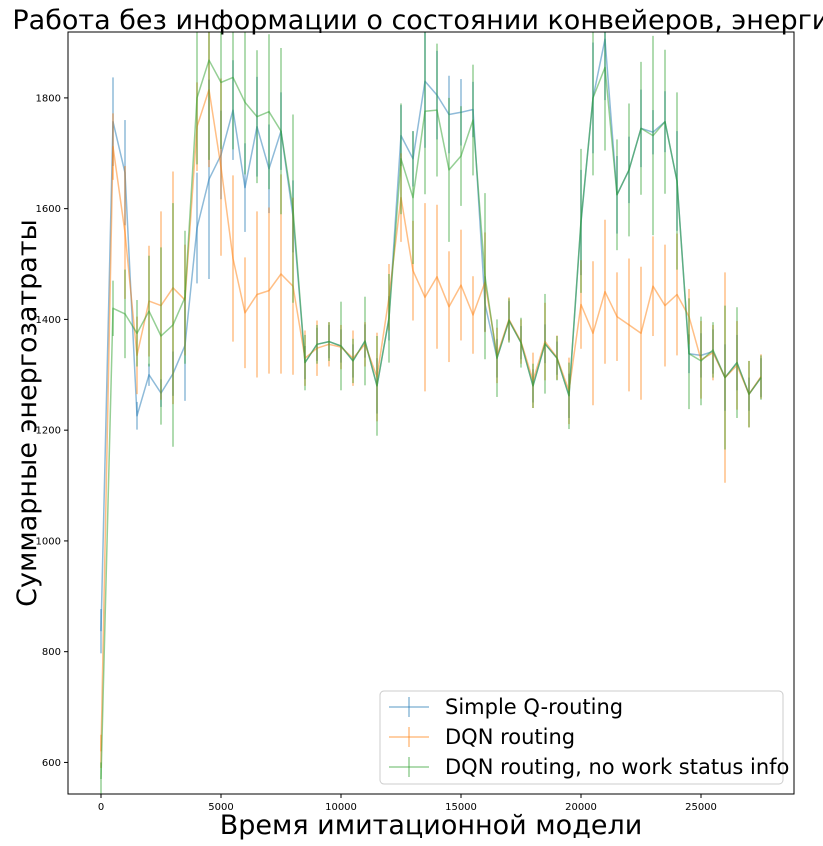  Describe the element at coordinates (581, 807) in the screenshot. I see `x-tick-label: 20000` at that location.